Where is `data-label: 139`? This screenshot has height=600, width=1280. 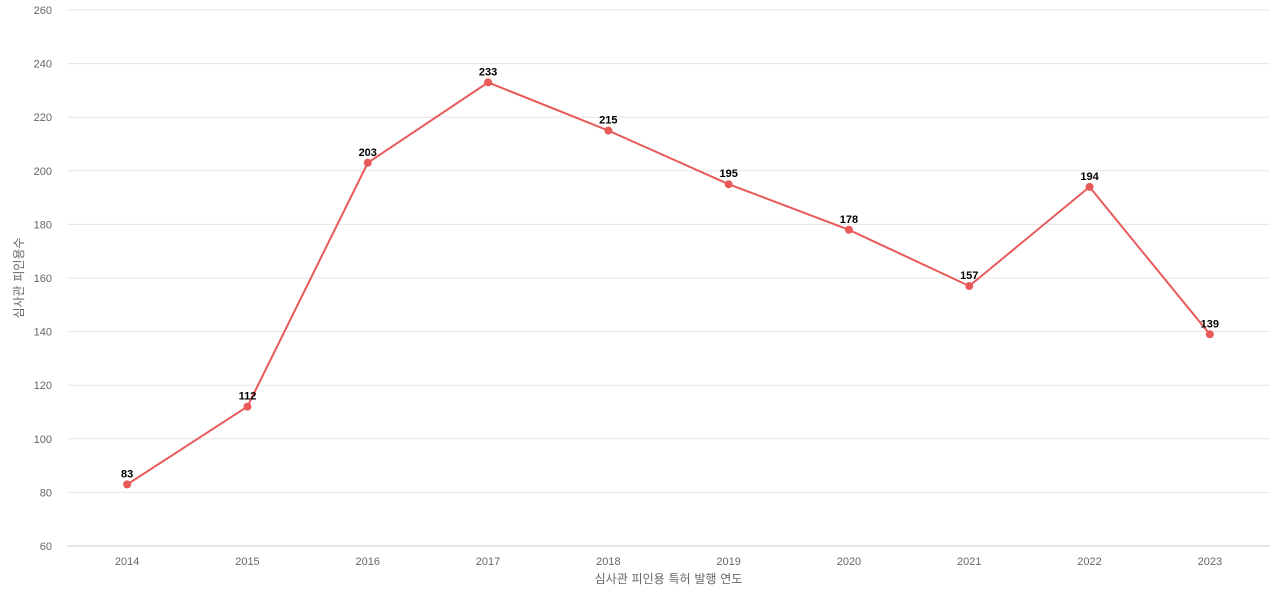
data-label: 139 is located at coordinates (1210, 324).